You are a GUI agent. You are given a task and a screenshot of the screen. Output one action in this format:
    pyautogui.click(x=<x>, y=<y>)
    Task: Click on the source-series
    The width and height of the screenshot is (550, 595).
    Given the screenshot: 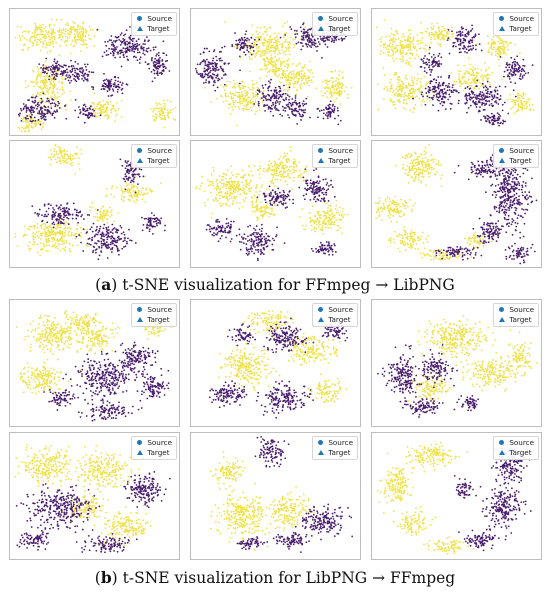 What is the action you would take?
    pyautogui.click(x=88, y=200)
    